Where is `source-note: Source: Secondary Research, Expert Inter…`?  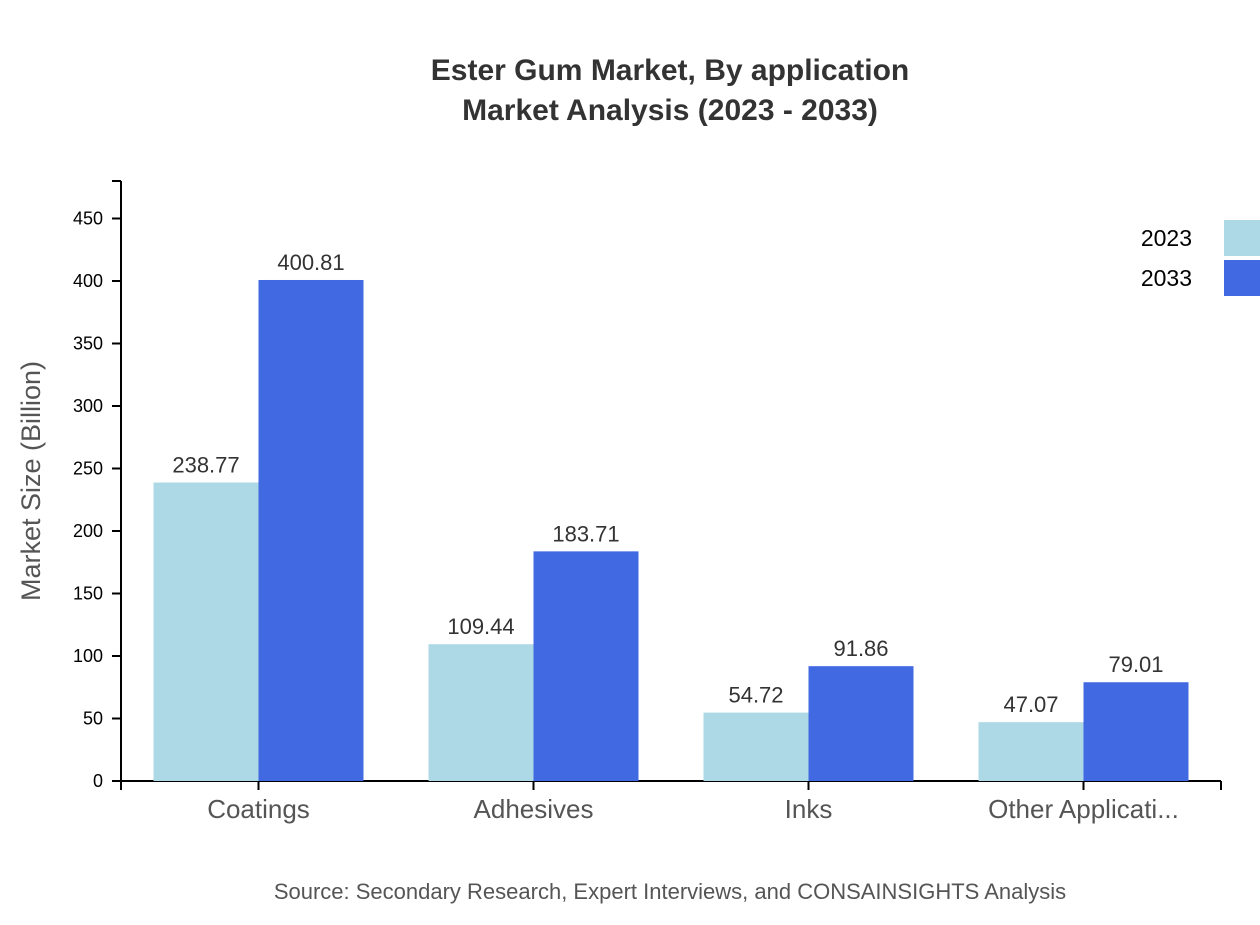 source-note: Source: Secondary Research, Expert Inter… is located at coordinates (670, 891).